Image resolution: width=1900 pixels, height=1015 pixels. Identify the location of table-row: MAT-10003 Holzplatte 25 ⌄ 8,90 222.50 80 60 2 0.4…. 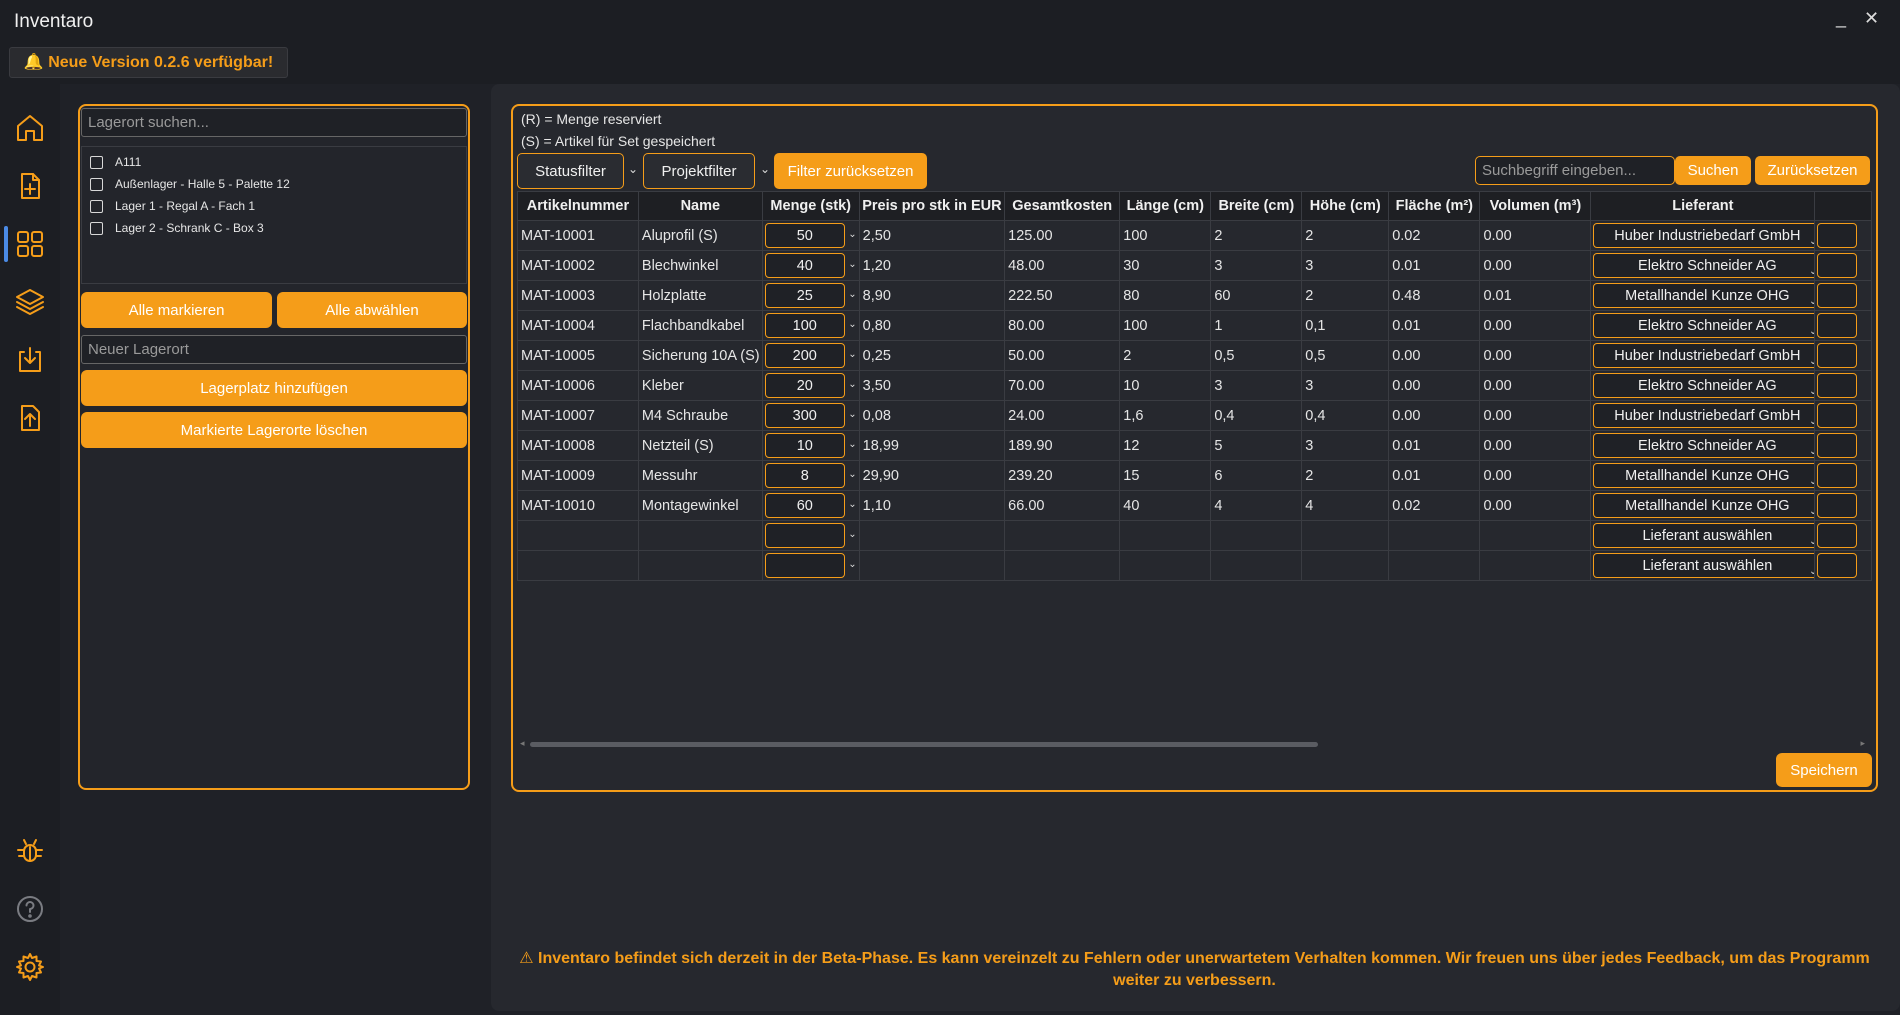
(1194, 295).